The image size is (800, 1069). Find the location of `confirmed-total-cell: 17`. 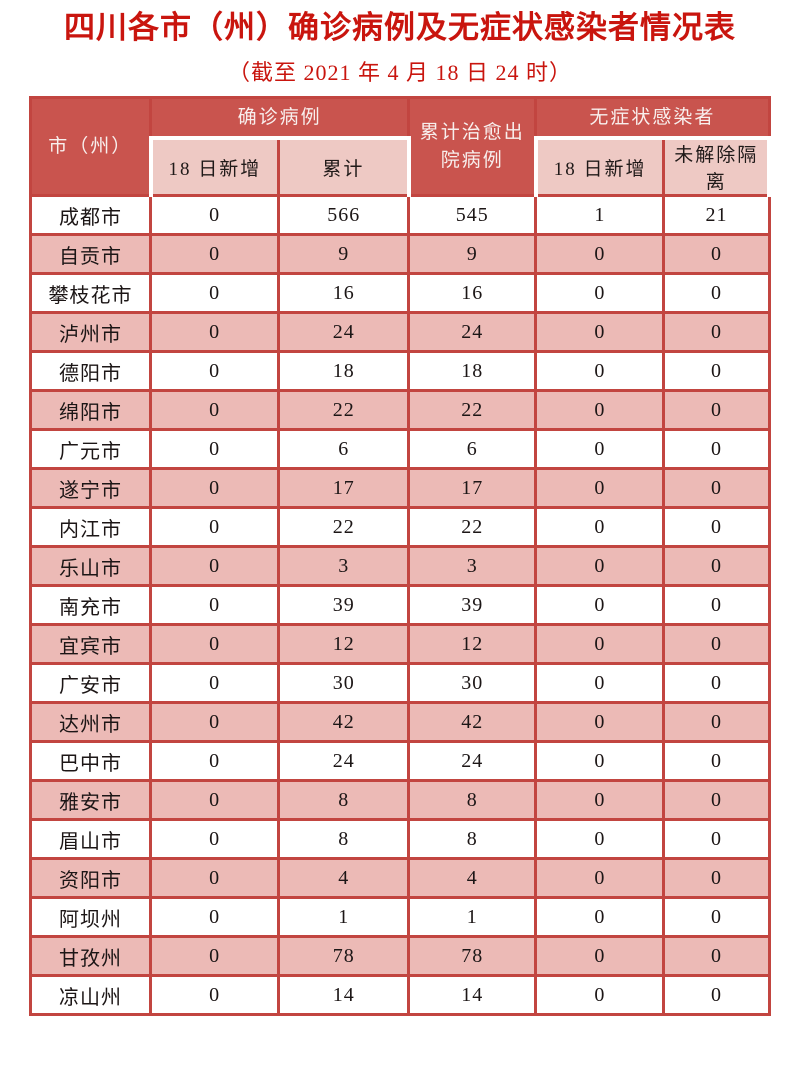

confirmed-total-cell: 17 is located at coordinates (344, 488).